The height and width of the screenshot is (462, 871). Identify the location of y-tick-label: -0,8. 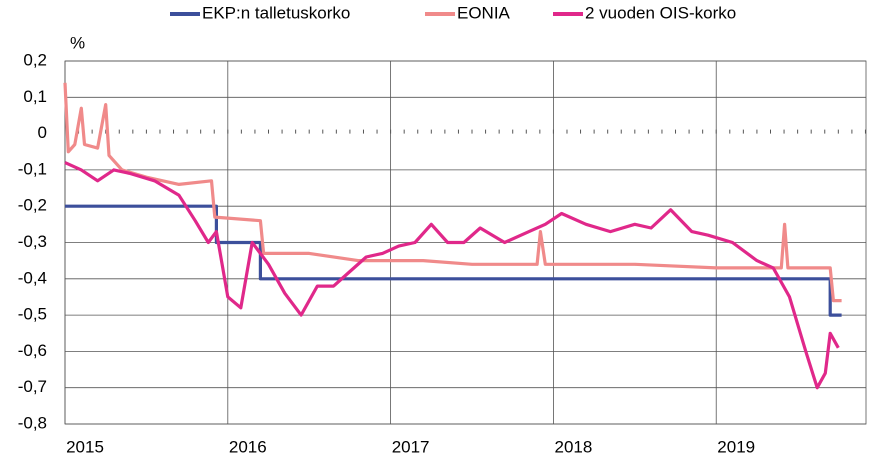
(32, 422).